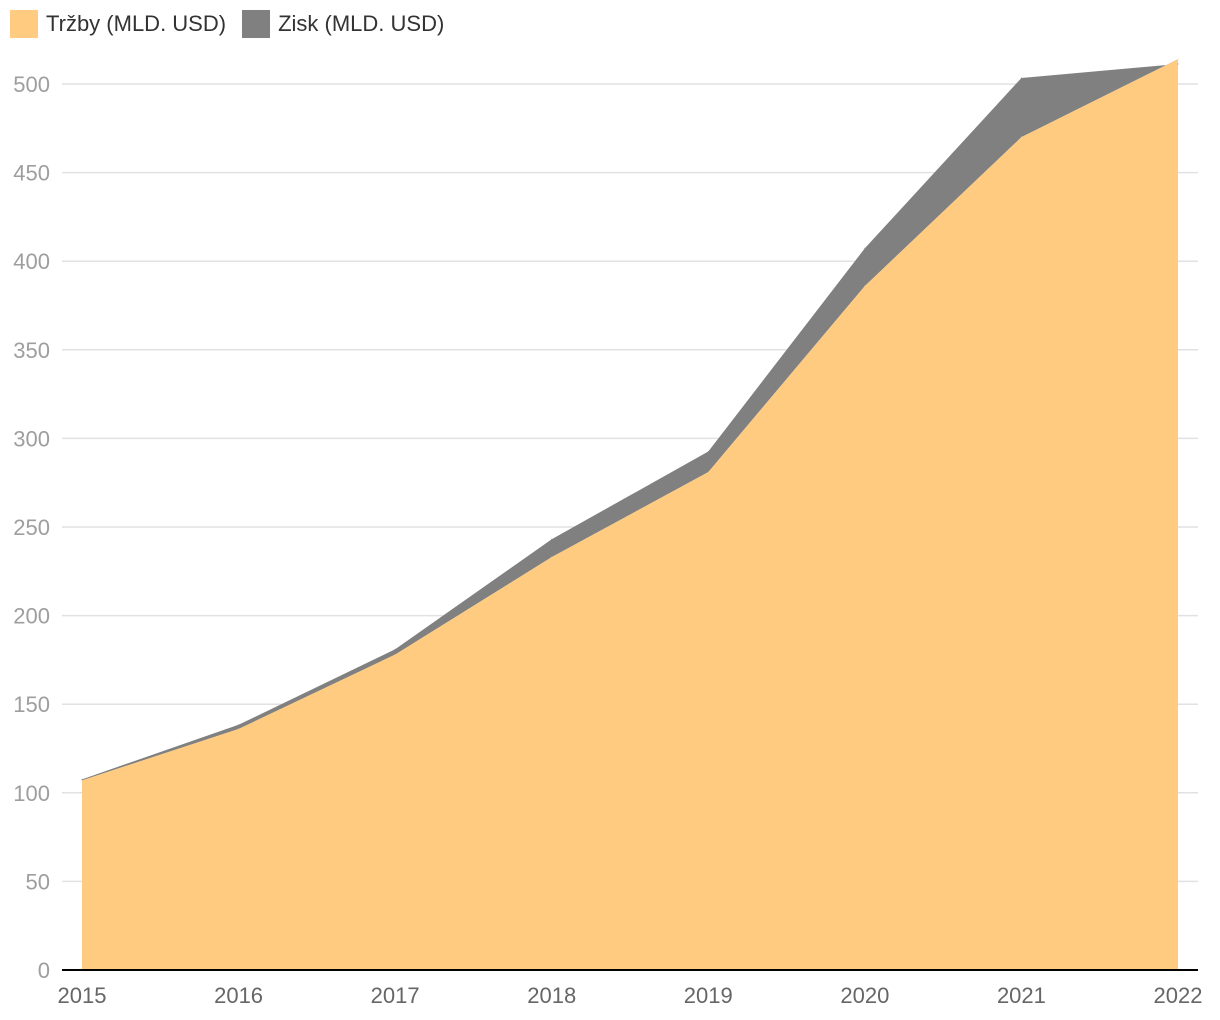 The image size is (1220, 1020). What do you see at coordinates (31, 704) in the screenshot?
I see `y-tick-label: 150` at bounding box center [31, 704].